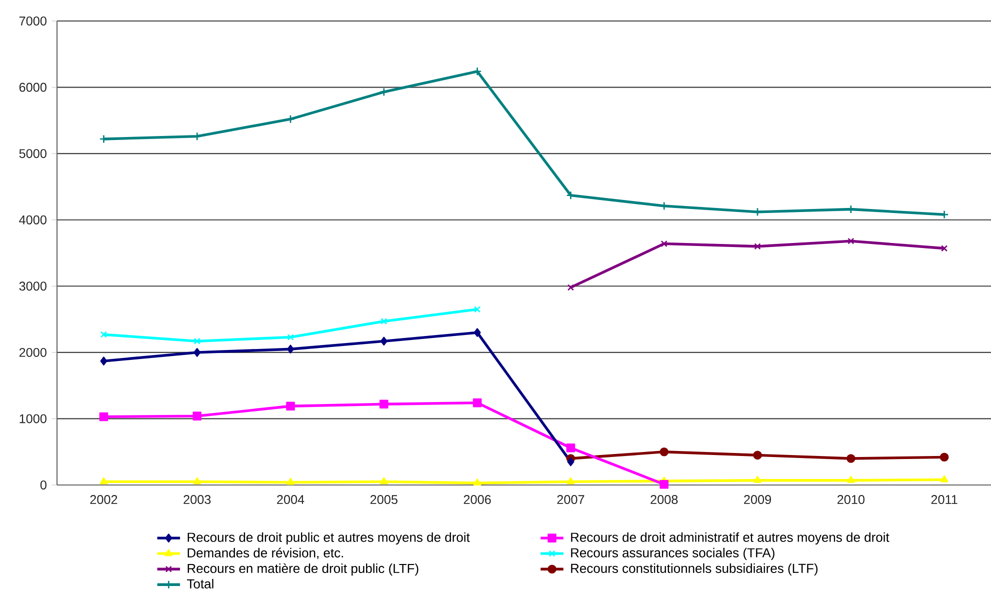  What do you see at coordinates (570, 499) in the screenshot?
I see `x-tick-label: 2007` at bounding box center [570, 499].